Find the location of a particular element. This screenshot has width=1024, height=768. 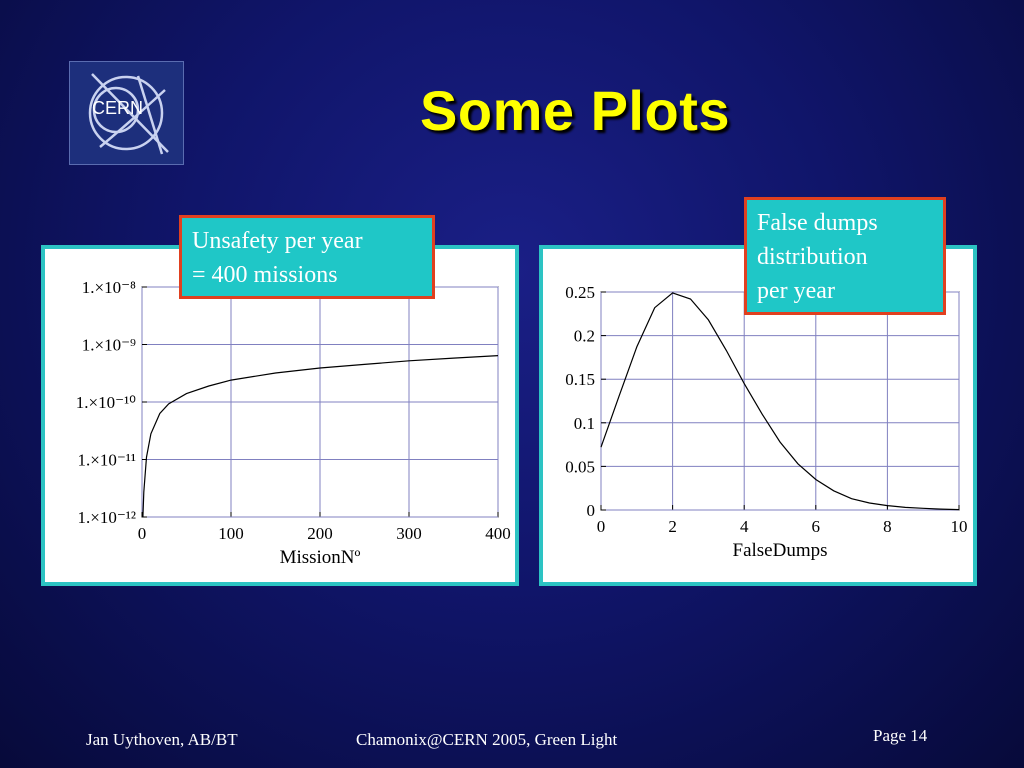

footer-event: Chamonix@CERN 2005, Green Light is located at coordinates (487, 739).